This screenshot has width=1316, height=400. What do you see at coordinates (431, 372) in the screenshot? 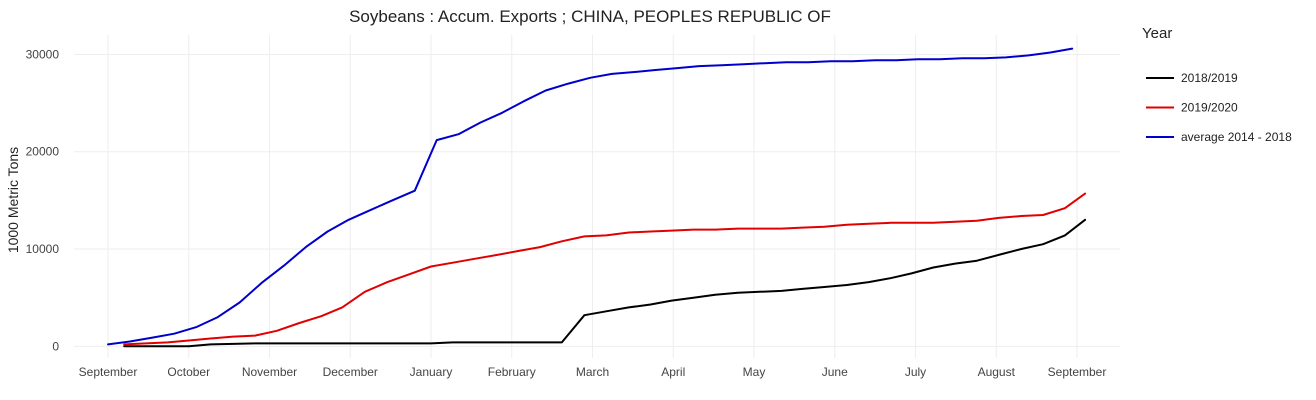
I see `x-tick-label: January` at bounding box center [431, 372].